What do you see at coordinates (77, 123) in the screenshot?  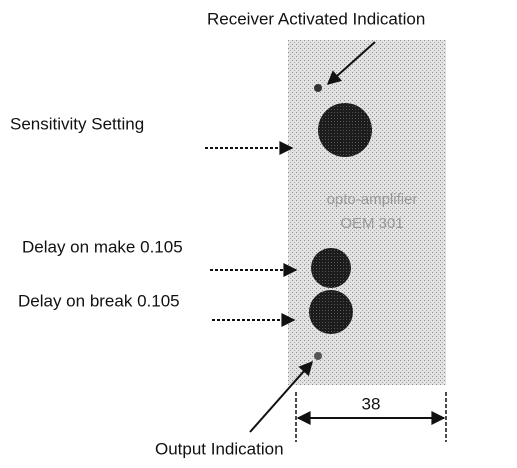 I see `label: Sensitivity Setting` at bounding box center [77, 123].